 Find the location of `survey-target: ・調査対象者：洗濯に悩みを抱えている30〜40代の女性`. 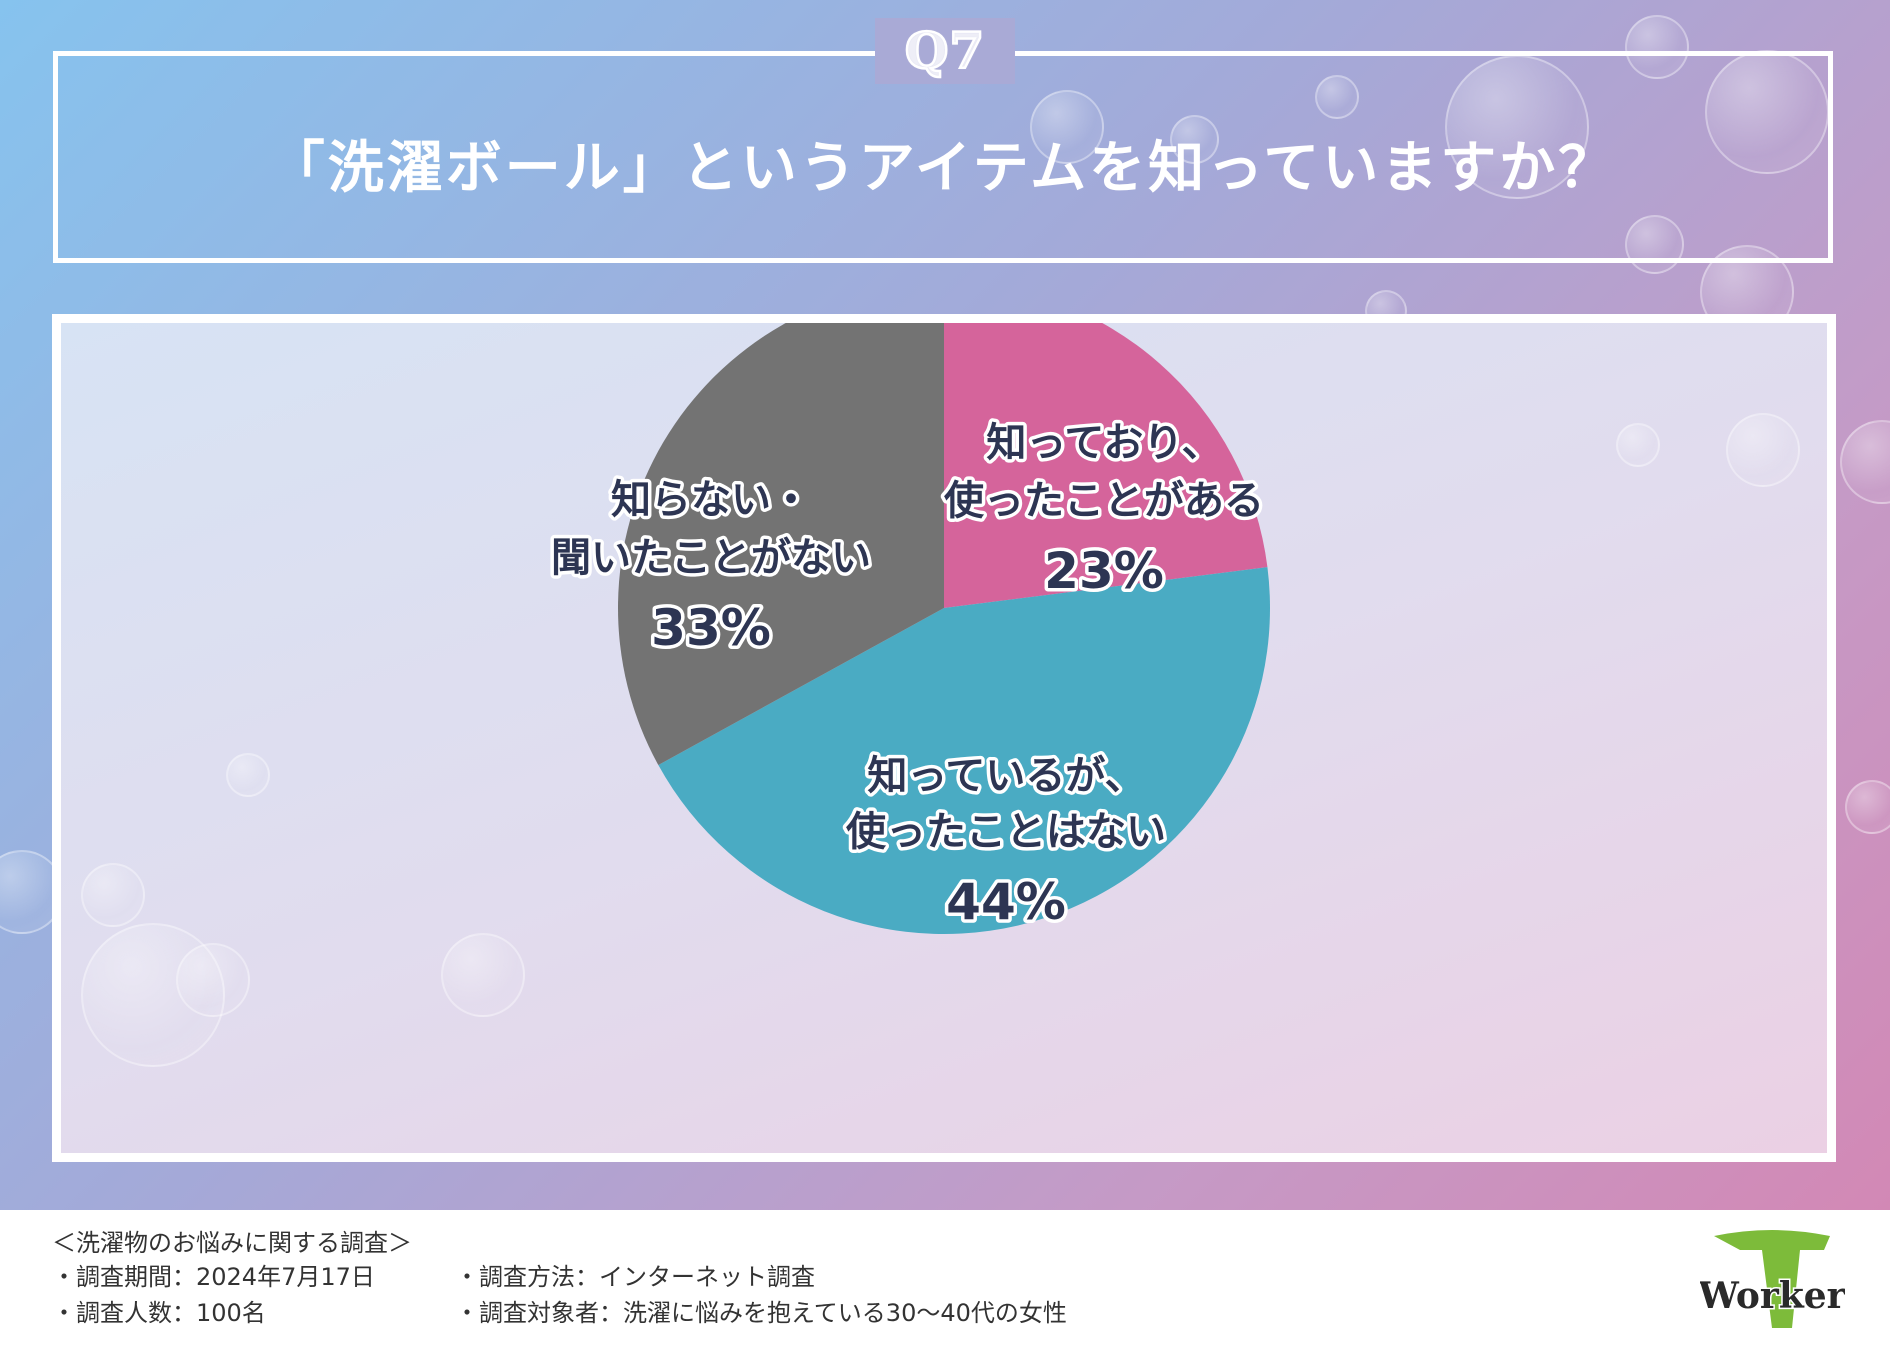

survey-target: ・調査対象者：洗濯に悩みを抱えている30〜40代の女性 is located at coordinates (761, 1313).